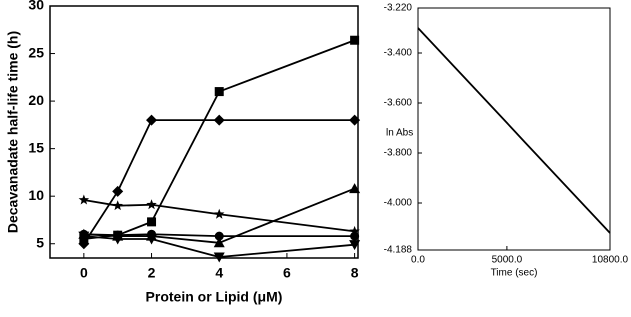  I want to click on y-tick-label: -3.400, so click(398, 53).